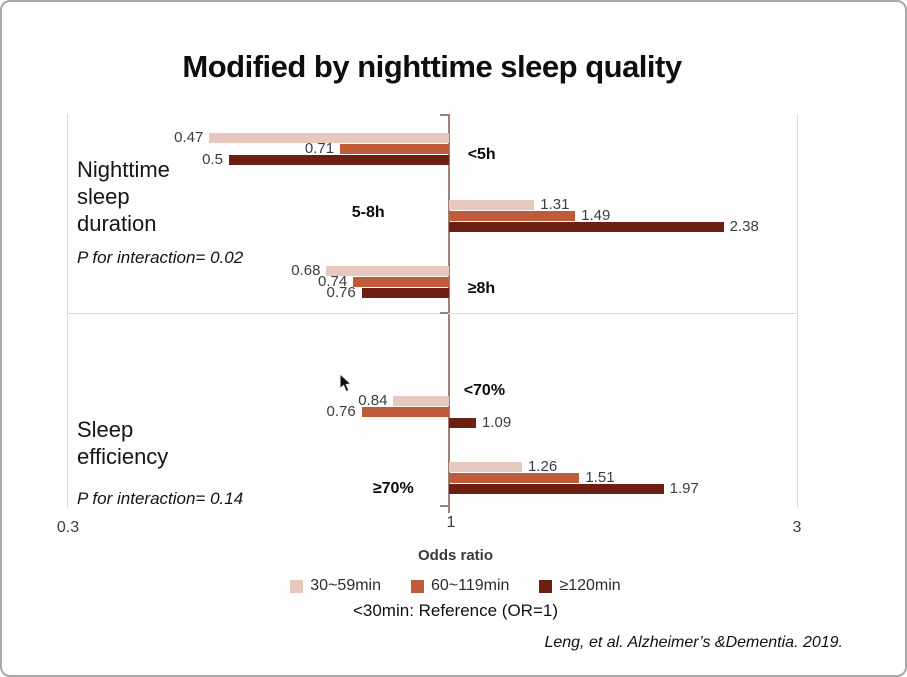  I want to click on bar-series2-cat3, so click(462, 423).